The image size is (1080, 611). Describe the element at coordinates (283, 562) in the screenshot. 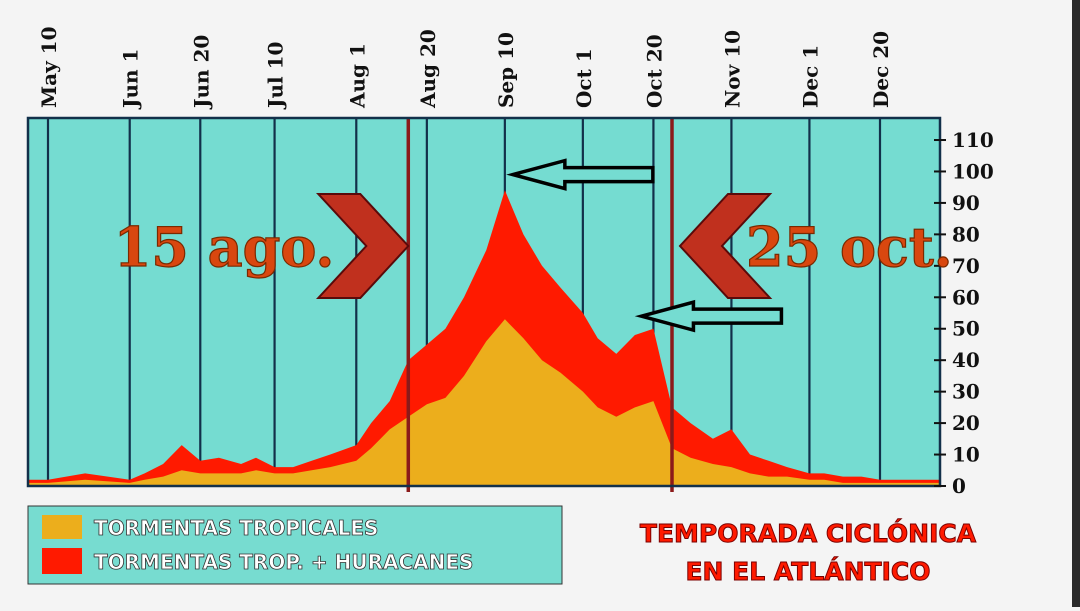

I see `legend-label-hurricanes: TORMENTAS TROP. + HURACANES` at that location.